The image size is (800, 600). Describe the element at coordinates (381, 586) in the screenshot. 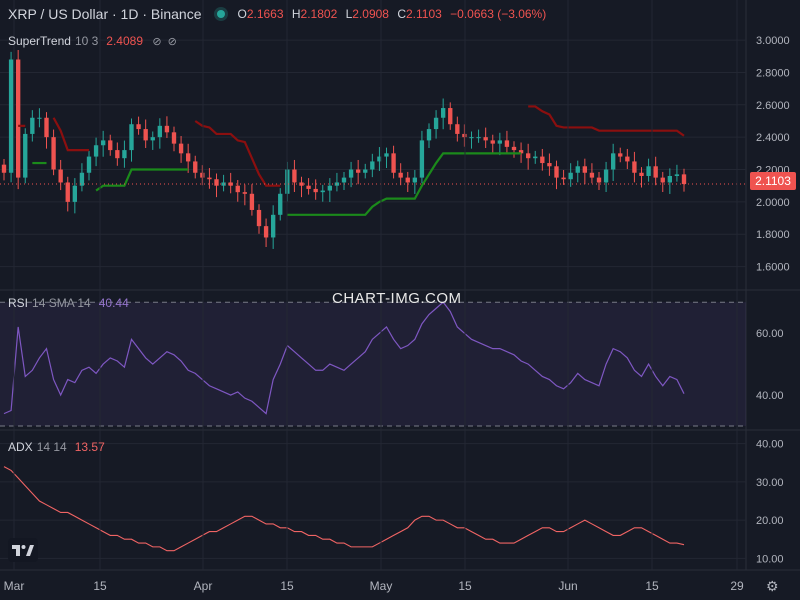

I see `time-tick-label: May` at that location.